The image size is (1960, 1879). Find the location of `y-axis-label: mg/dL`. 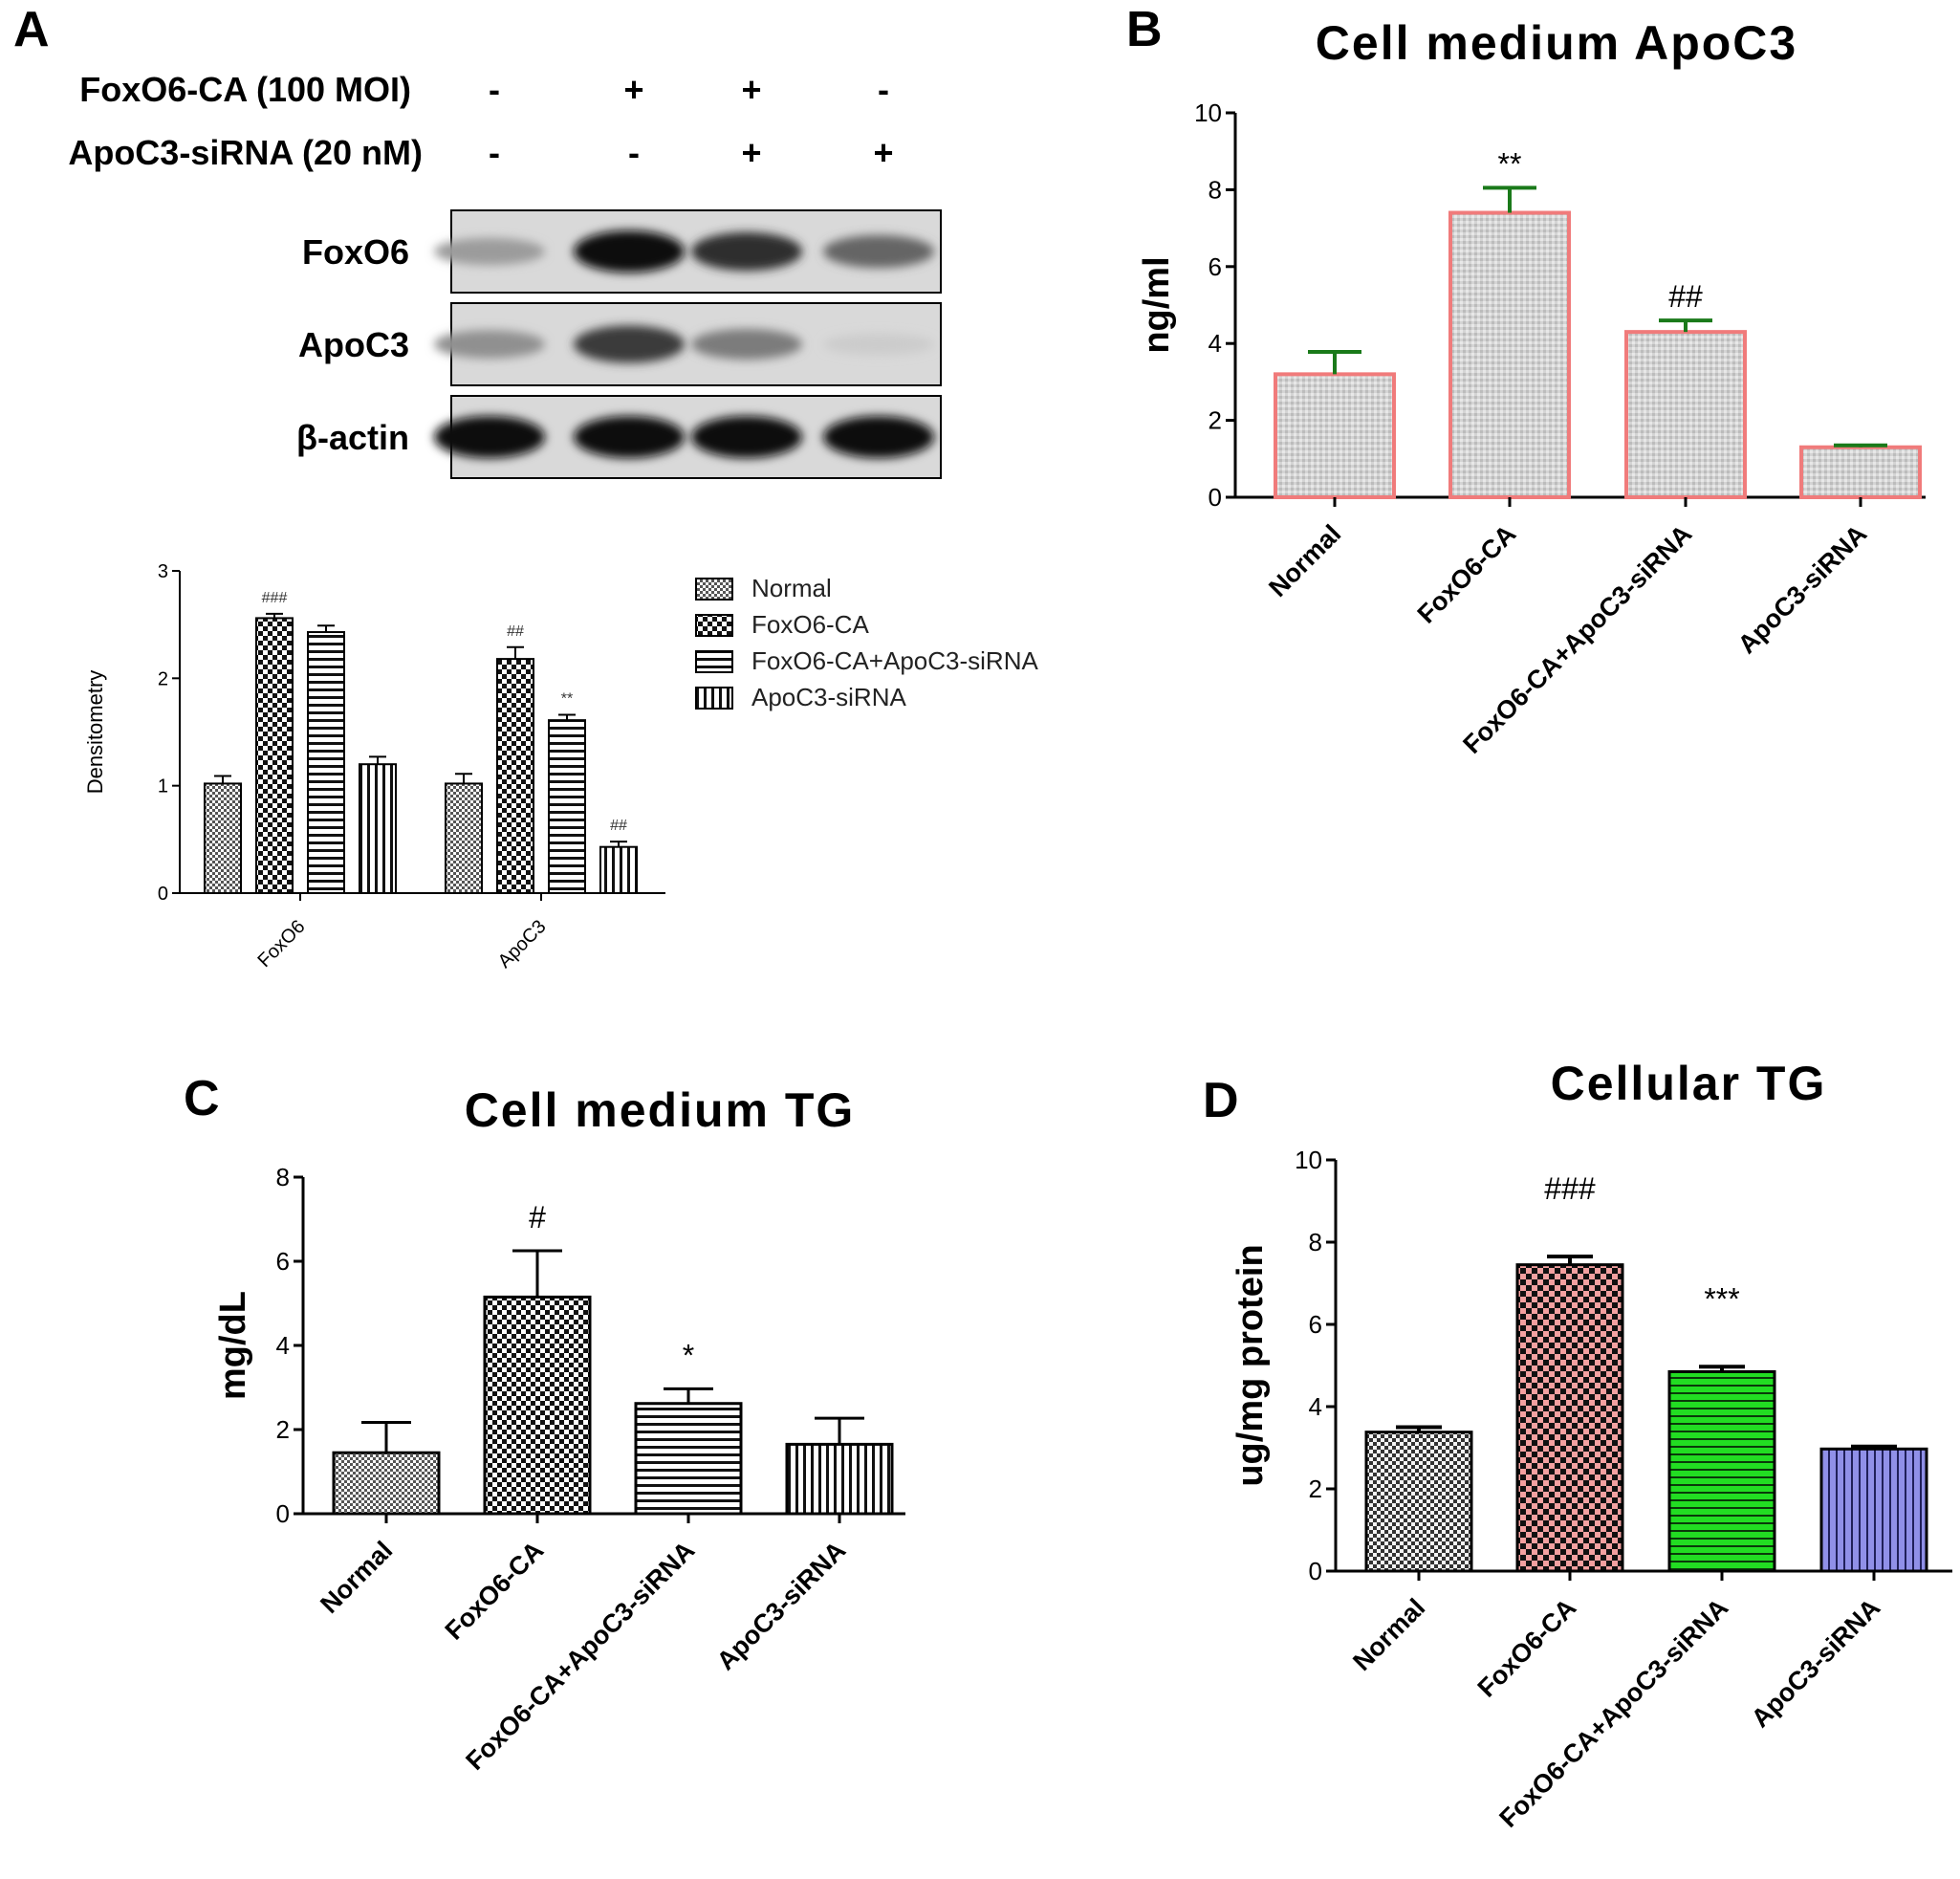

y-axis-label: mg/dL is located at coordinates (233, 1345).